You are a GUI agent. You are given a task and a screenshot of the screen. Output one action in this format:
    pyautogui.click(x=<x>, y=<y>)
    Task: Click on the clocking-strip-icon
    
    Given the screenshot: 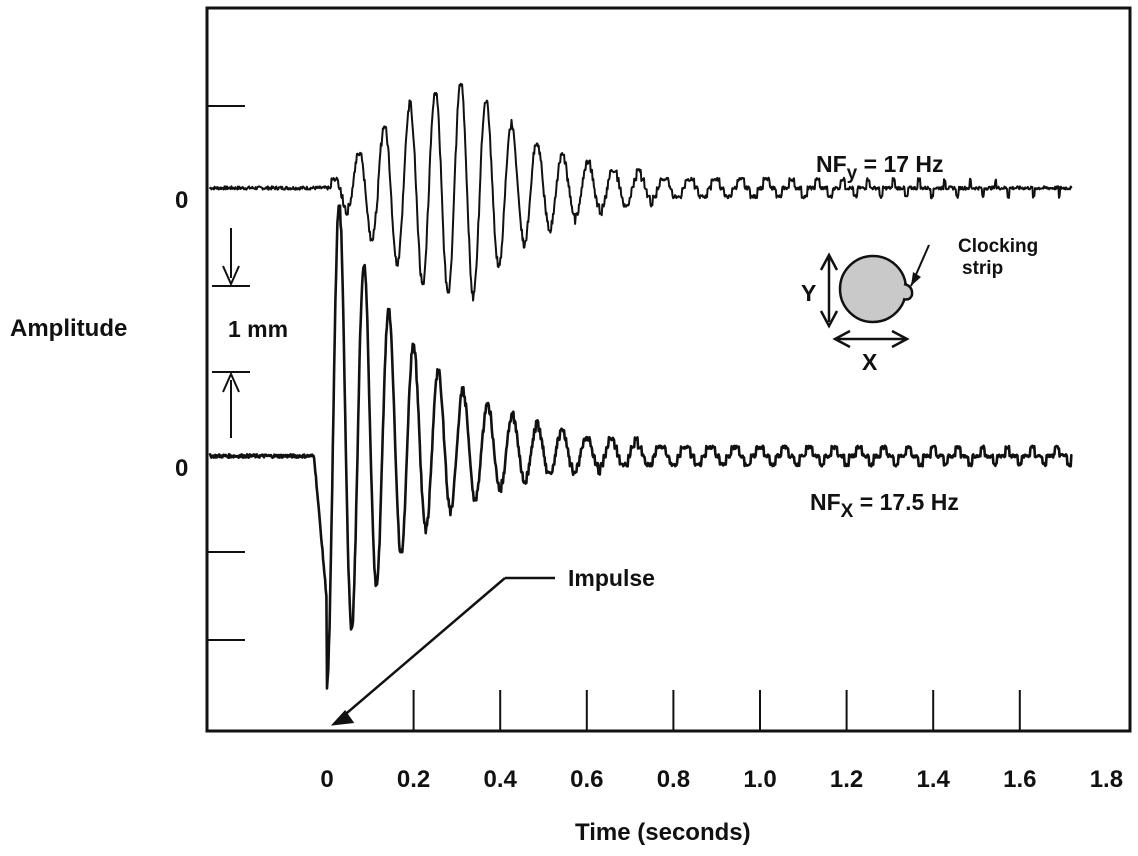 What is the action you would take?
    pyautogui.click(x=908, y=291)
    